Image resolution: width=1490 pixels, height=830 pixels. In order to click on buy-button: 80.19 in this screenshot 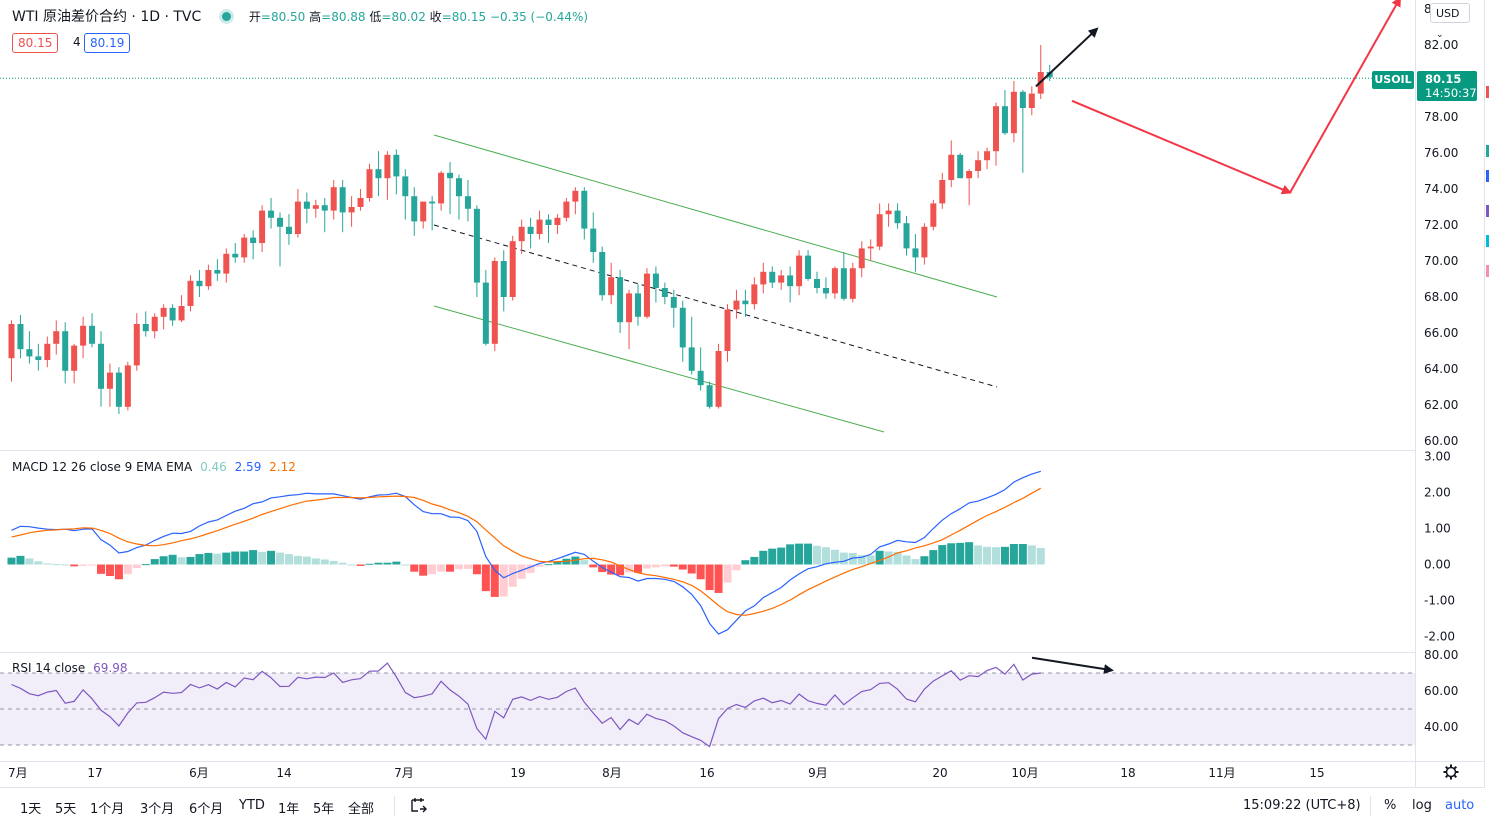, I will do `click(107, 43)`.